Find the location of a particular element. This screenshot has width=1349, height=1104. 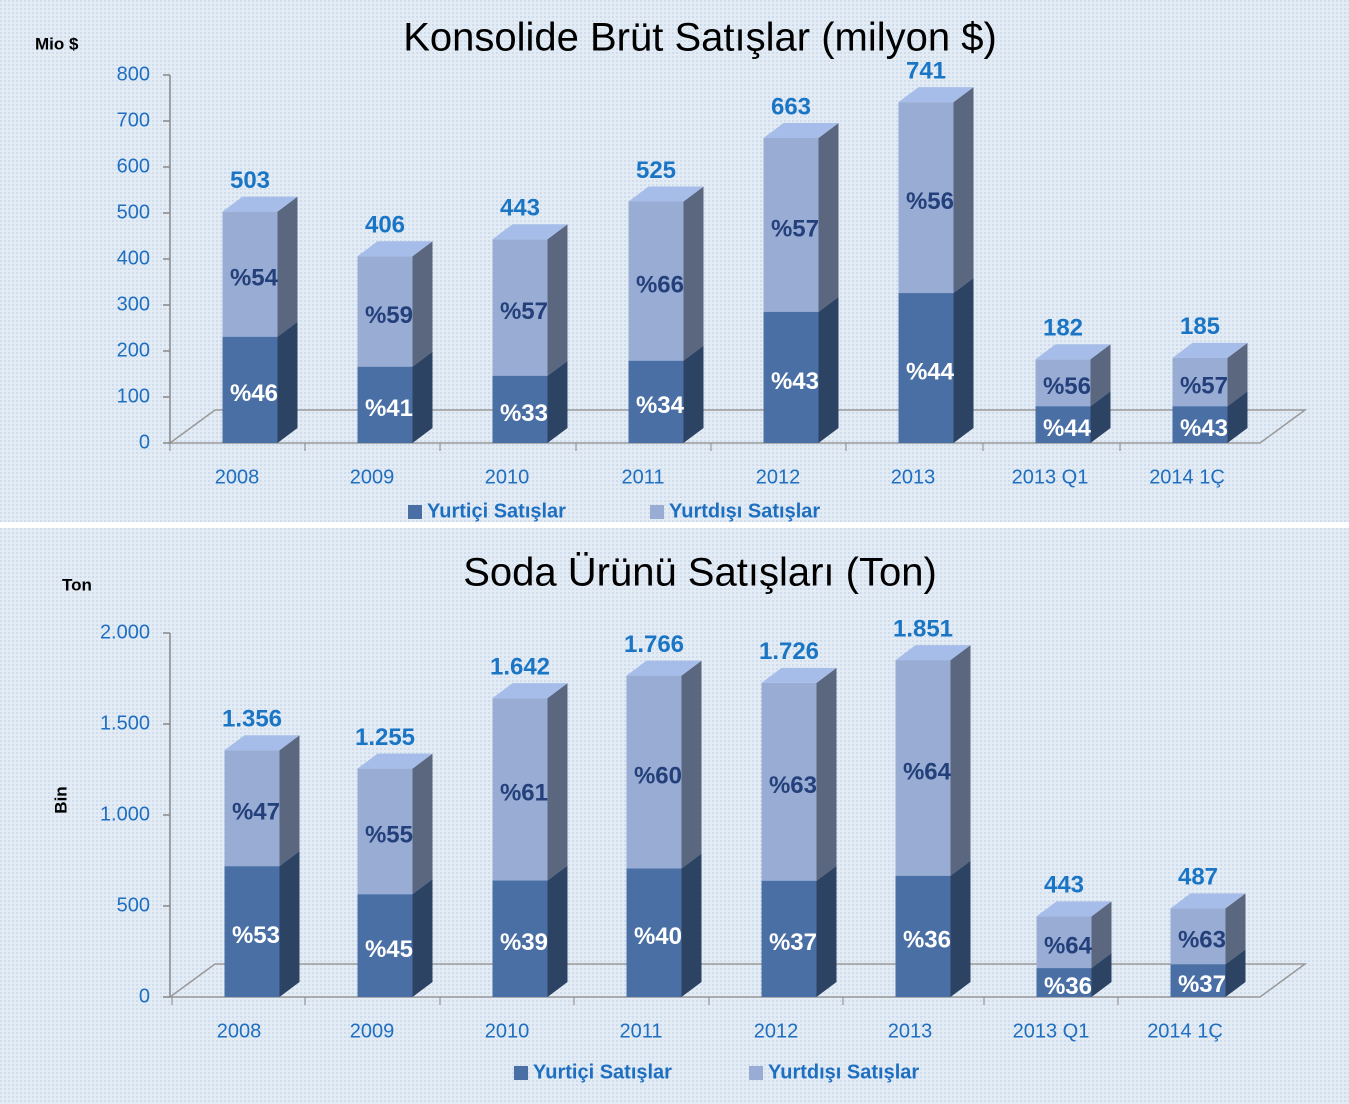

share-label: %40 is located at coordinates (658, 936).